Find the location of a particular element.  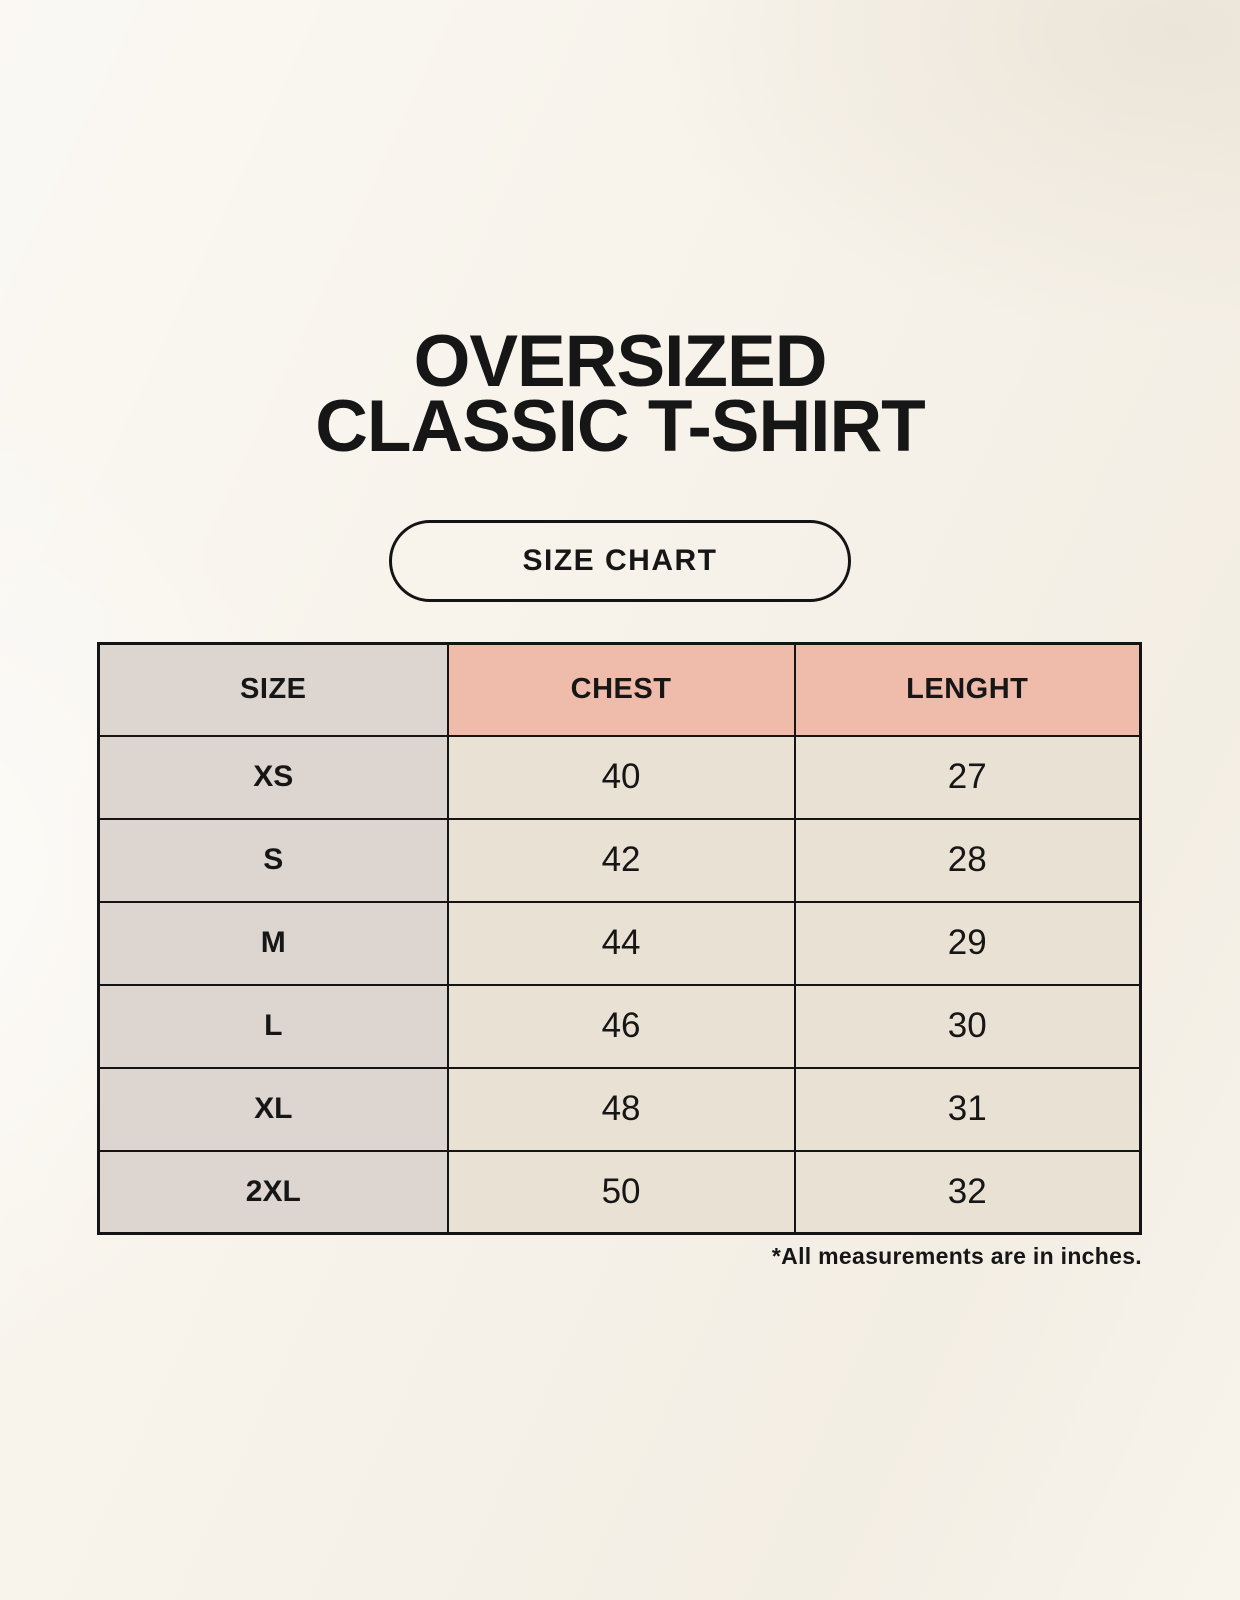

size-chart-button-label: SIZE CHART is located at coordinates (620, 560).